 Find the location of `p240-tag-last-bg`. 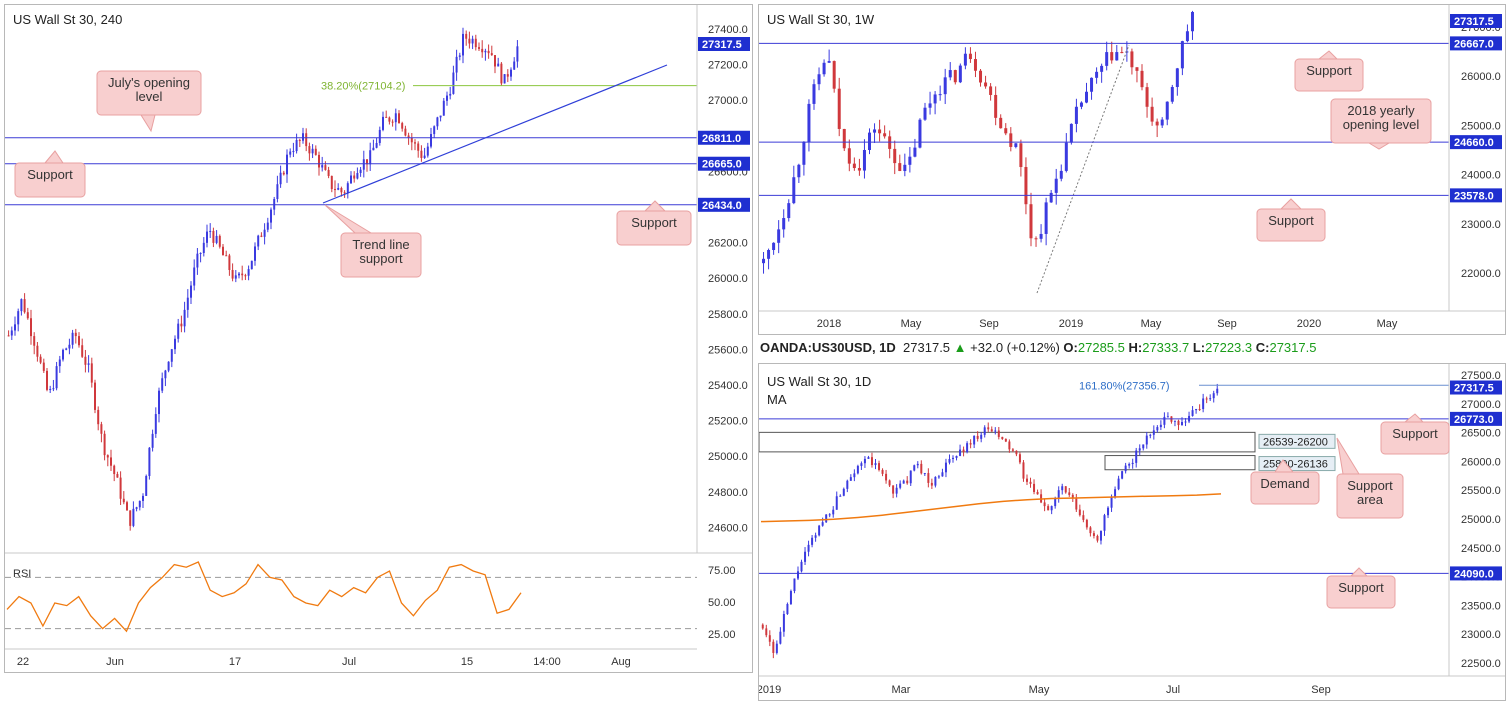

p240-tag-last-bg is located at coordinates (724, 44).